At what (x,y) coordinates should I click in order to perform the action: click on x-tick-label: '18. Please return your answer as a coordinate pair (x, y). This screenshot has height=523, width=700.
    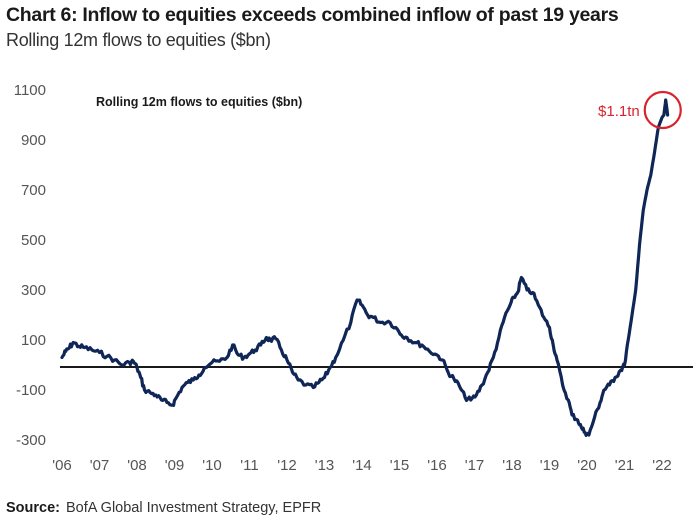
    Looking at the image, I should click on (512, 465).